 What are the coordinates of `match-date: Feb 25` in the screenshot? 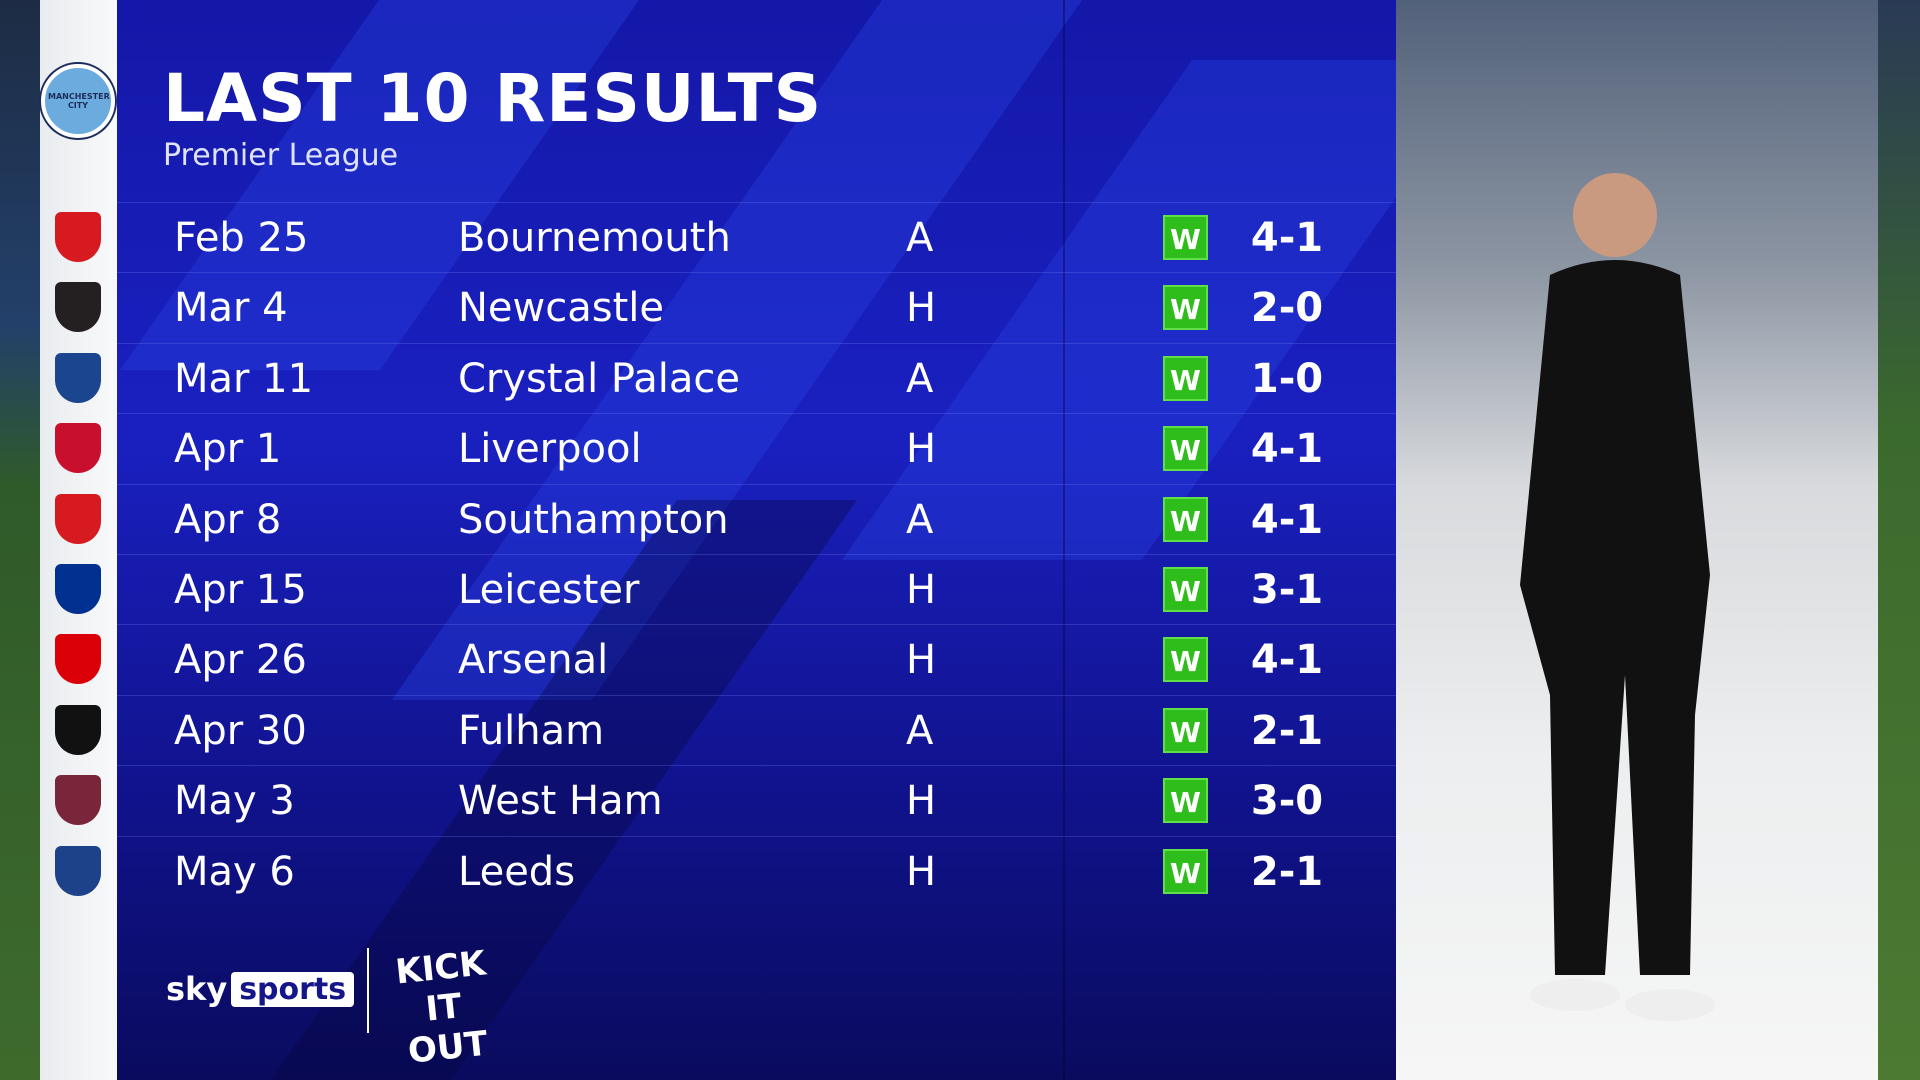 It's located at (241, 238).